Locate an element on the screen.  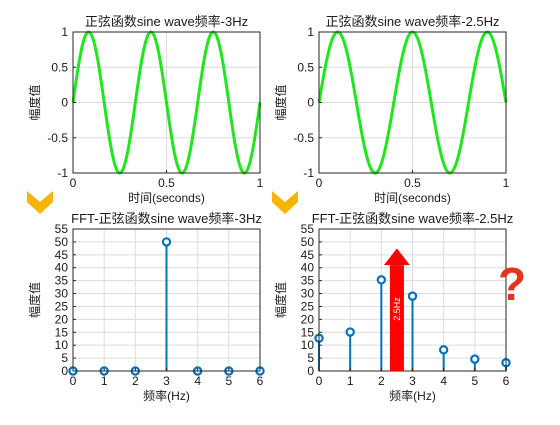
question-mark: ? is located at coordinates (512, 284).